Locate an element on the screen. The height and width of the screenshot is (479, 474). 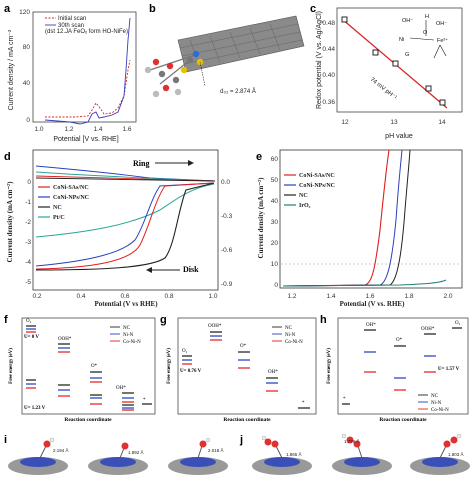
panel-d-ytick: -2 is located at coordinates (28, 222).